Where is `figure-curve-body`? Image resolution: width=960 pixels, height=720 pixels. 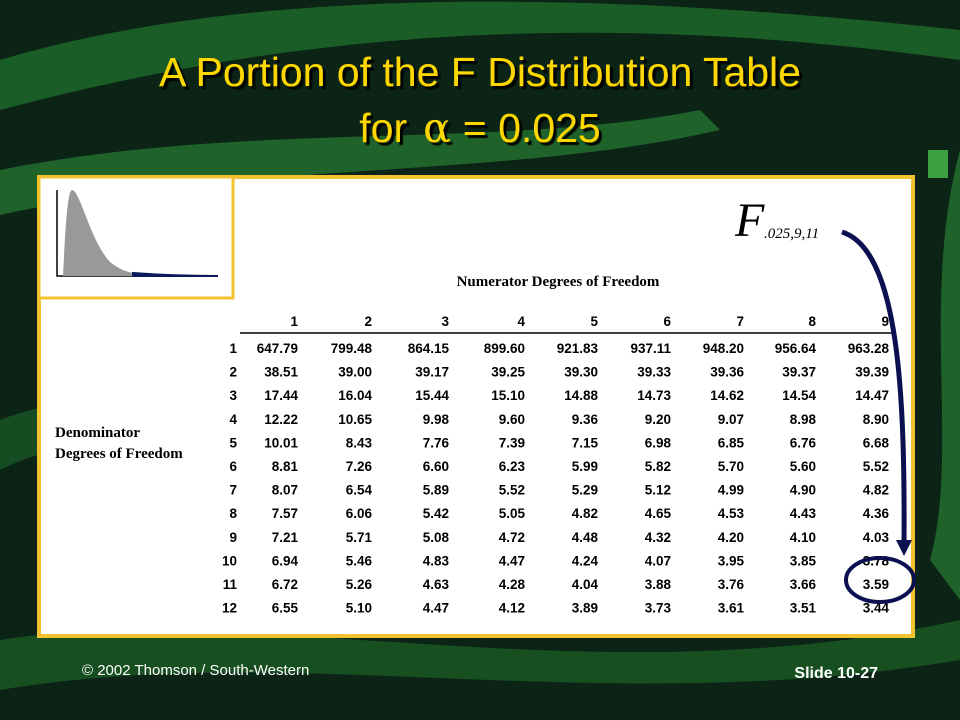 figure-curve-body is located at coordinates (98, 233).